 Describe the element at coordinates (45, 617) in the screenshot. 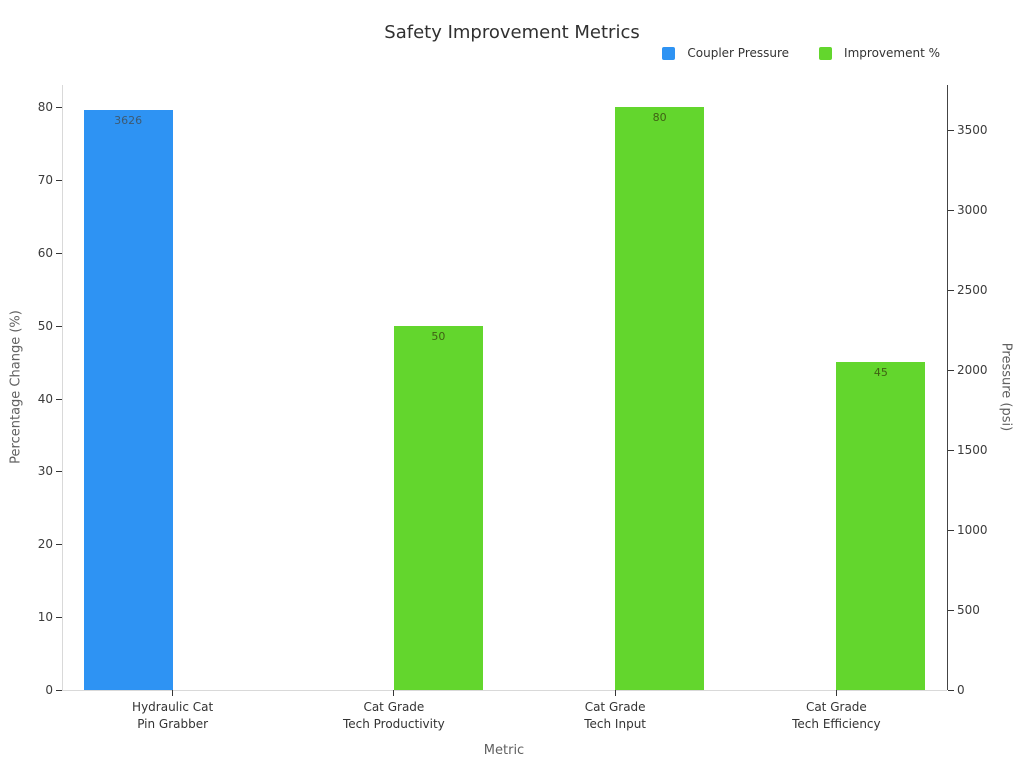

I see `y-left-tick-label: 10` at that location.